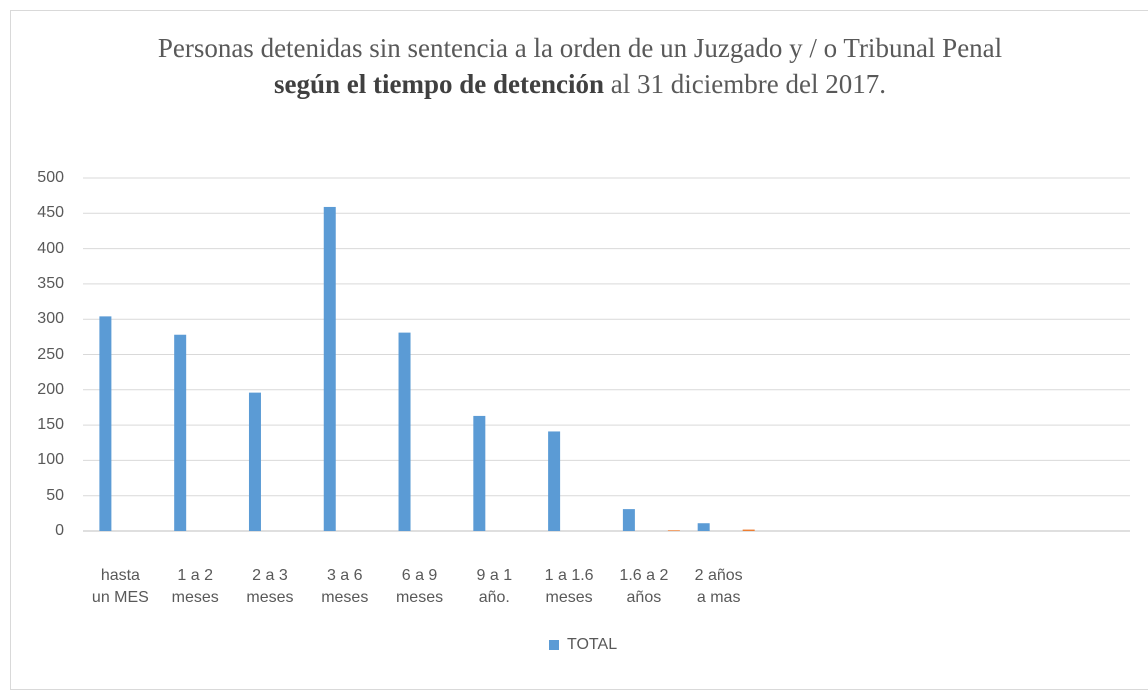  I want to click on x-tick-label: 1 a 2 meses, so click(195, 586).